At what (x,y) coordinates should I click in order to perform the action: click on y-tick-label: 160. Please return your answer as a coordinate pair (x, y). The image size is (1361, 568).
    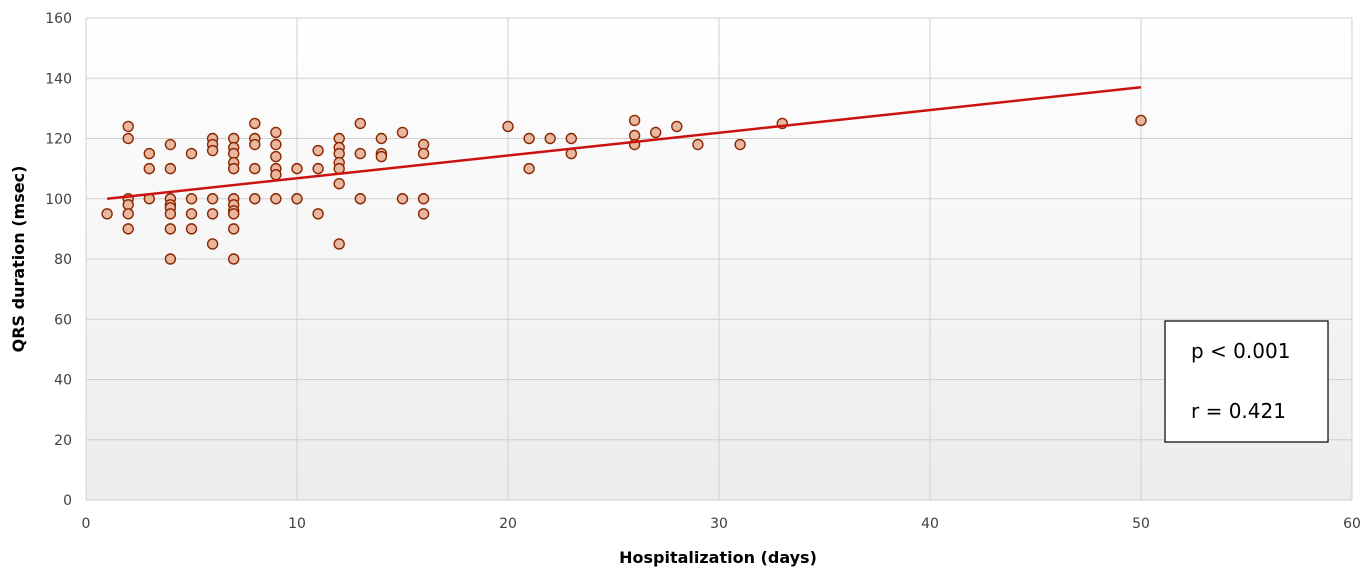
    Looking at the image, I should click on (58, 19).